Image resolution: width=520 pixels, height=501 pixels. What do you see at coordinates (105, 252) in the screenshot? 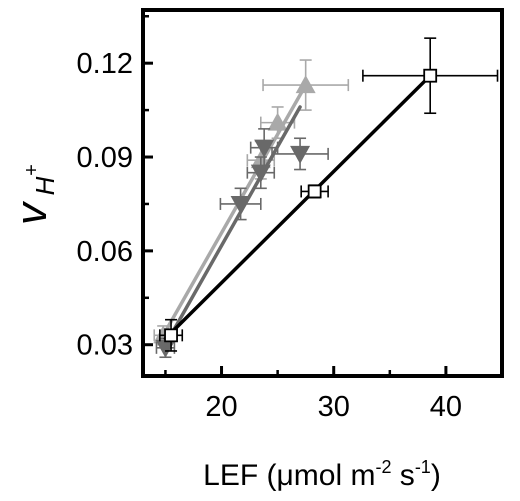
I see `y-tick-label: 0.06` at bounding box center [105, 252].